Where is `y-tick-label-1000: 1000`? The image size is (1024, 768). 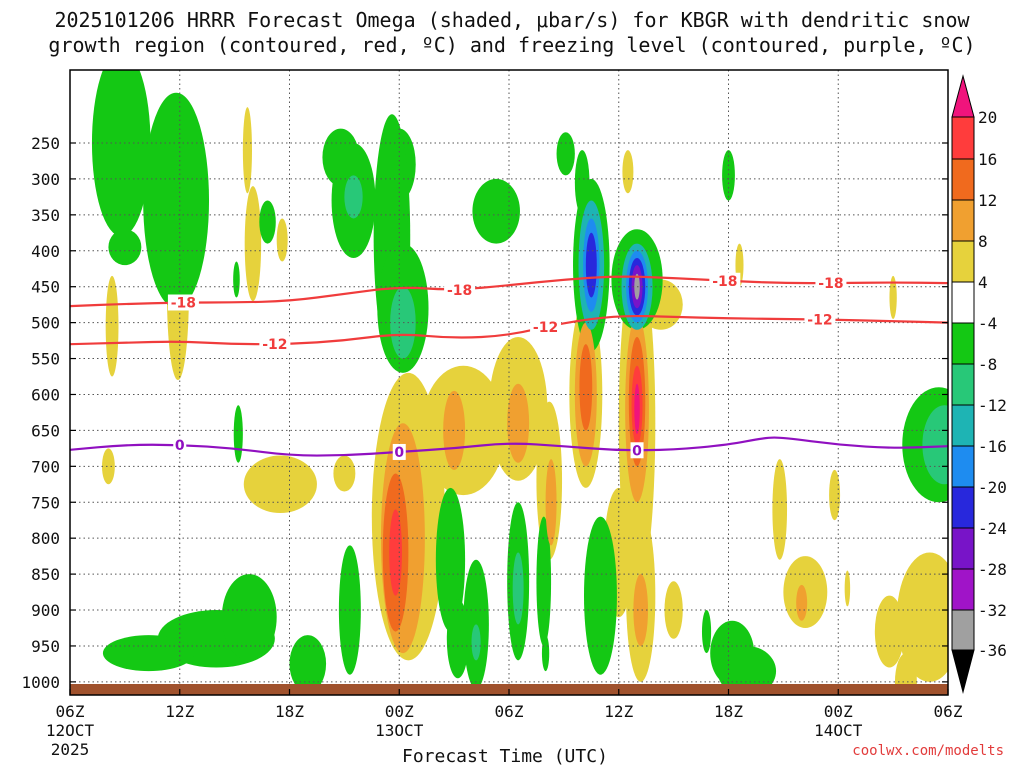
y-tick-label-1000: 1000 is located at coordinates (40, 682).